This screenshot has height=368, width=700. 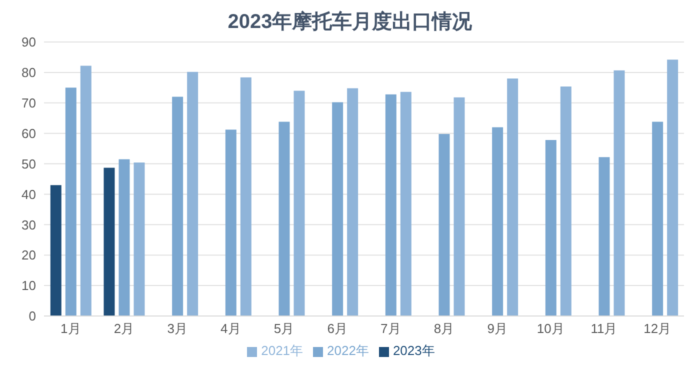 I want to click on x-tick-label: 1月, so click(x=70, y=328).